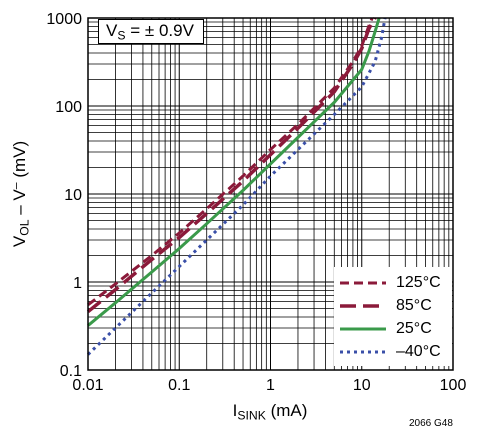 The height and width of the screenshot is (434, 478). Describe the element at coordinates (179, 385) in the screenshot. I see `x-tick-label: 0.1` at that location.